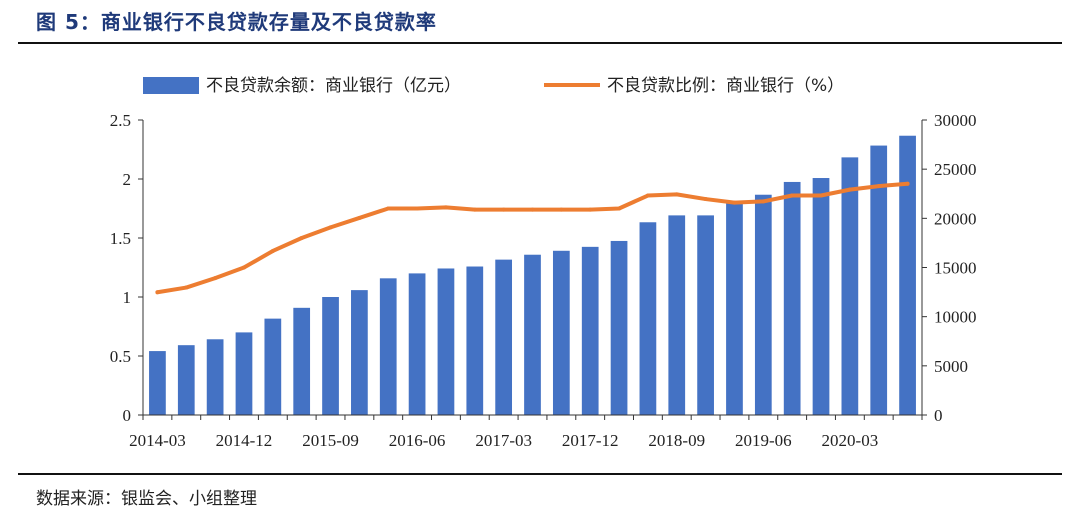  Describe the element at coordinates (146, 499) in the screenshot. I see `source-note: 数据来源：银监会、小组整理` at that location.